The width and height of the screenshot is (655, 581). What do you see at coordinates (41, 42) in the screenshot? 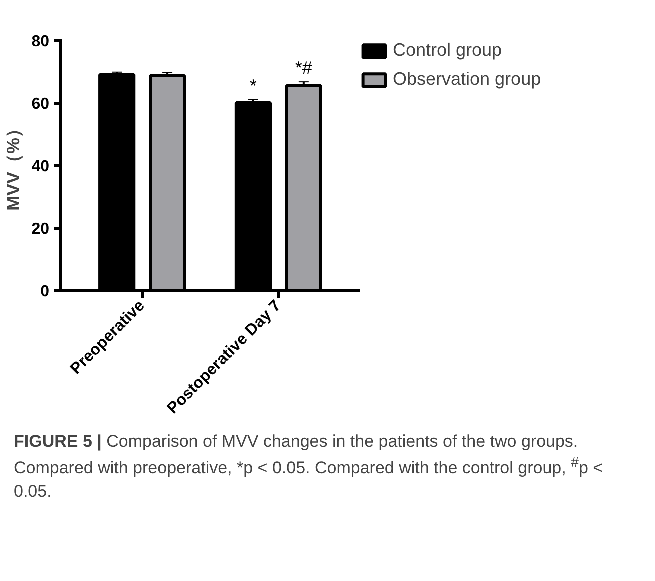
I see `y-tick-label: 80` at bounding box center [41, 42].